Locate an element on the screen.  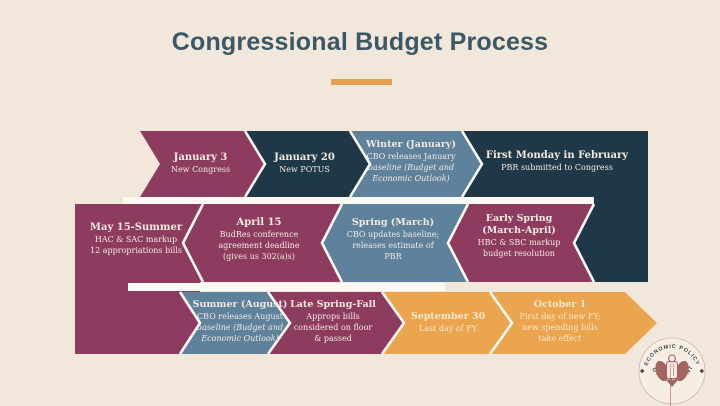
step-title: Winter (January) is located at coordinates (411, 144).